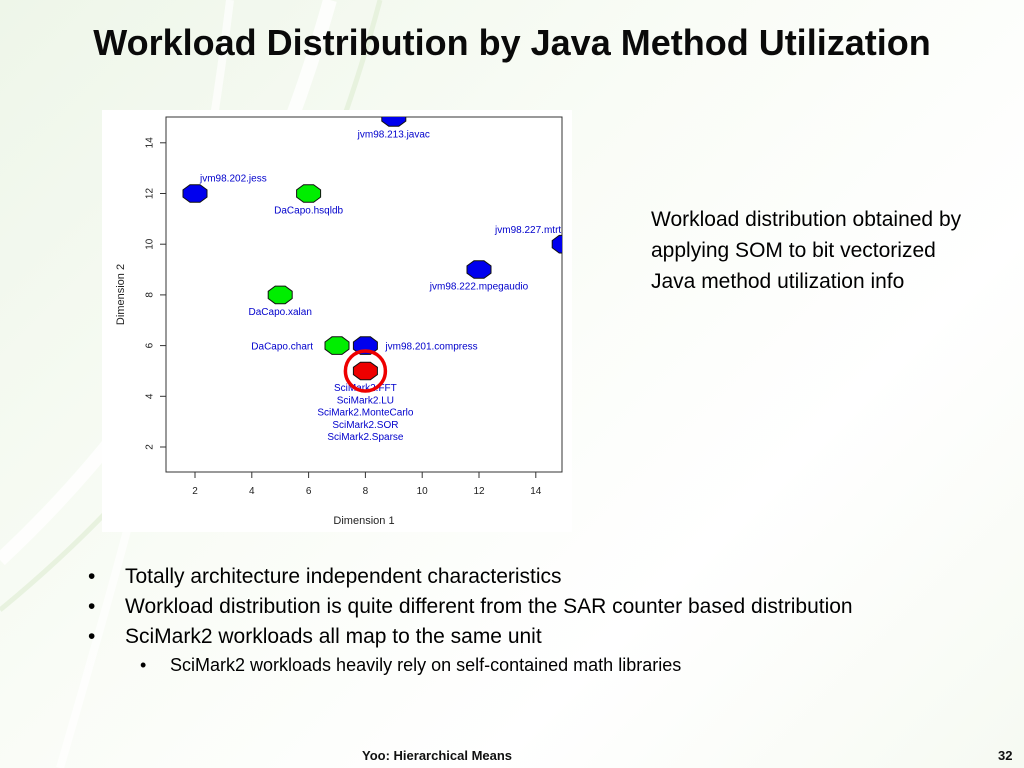 The width and height of the screenshot is (1024, 768). What do you see at coordinates (150, 194) in the screenshot?
I see `y-tick-label: 12` at bounding box center [150, 194].